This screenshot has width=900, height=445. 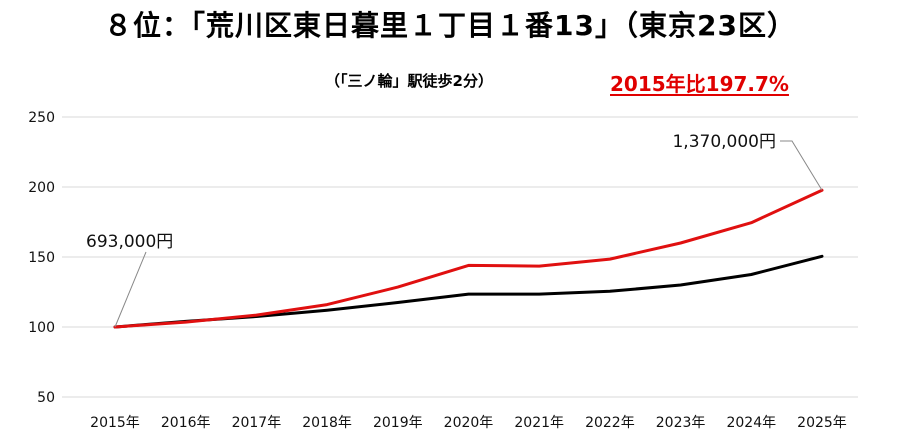 I want to click on growth-rate-badge: 2015年比197.7%, so click(x=699, y=84).